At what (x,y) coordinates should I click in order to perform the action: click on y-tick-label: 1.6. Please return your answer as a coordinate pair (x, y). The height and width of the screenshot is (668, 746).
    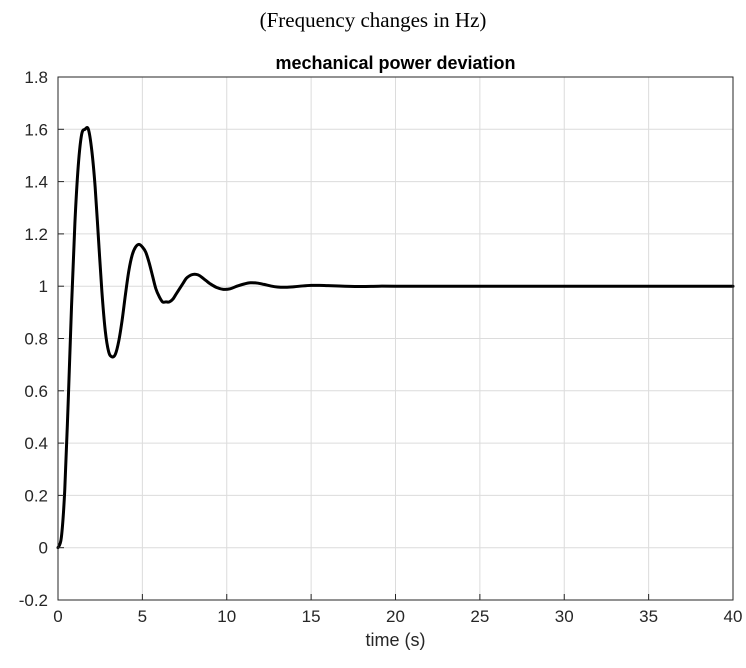
    Looking at the image, I should click on (36, 129).